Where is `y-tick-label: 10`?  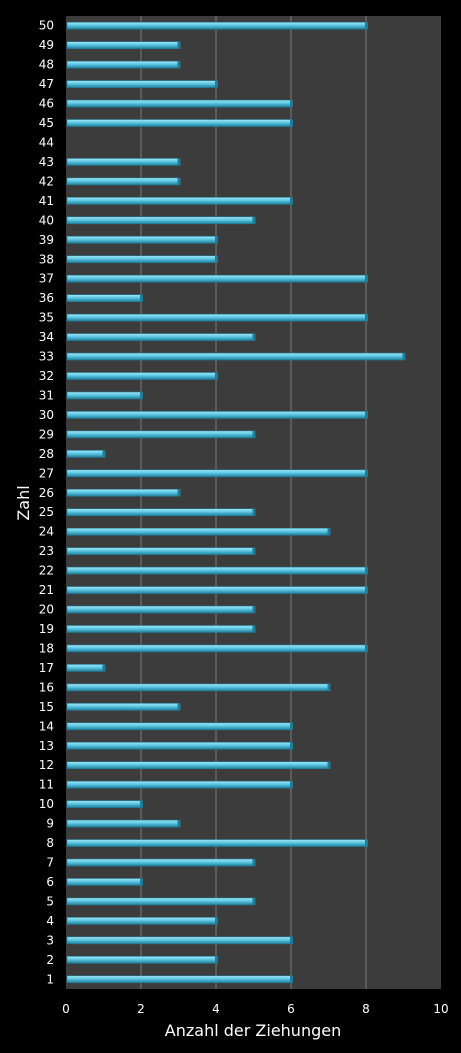 y-tick-label: 10 is located at coordinates (46, 804).